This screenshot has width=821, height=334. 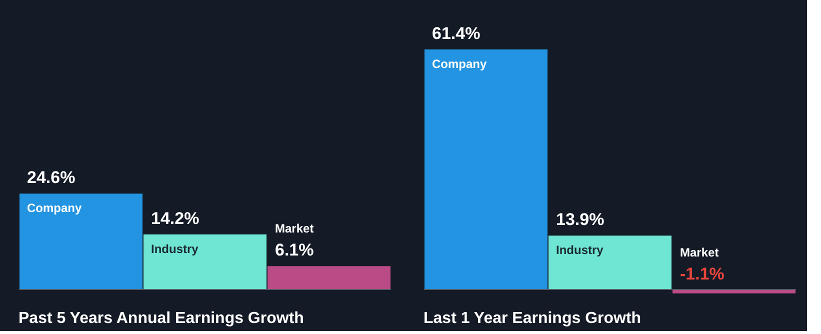 I want to click on data-label: 61.4%, so click(x=456, y=33).